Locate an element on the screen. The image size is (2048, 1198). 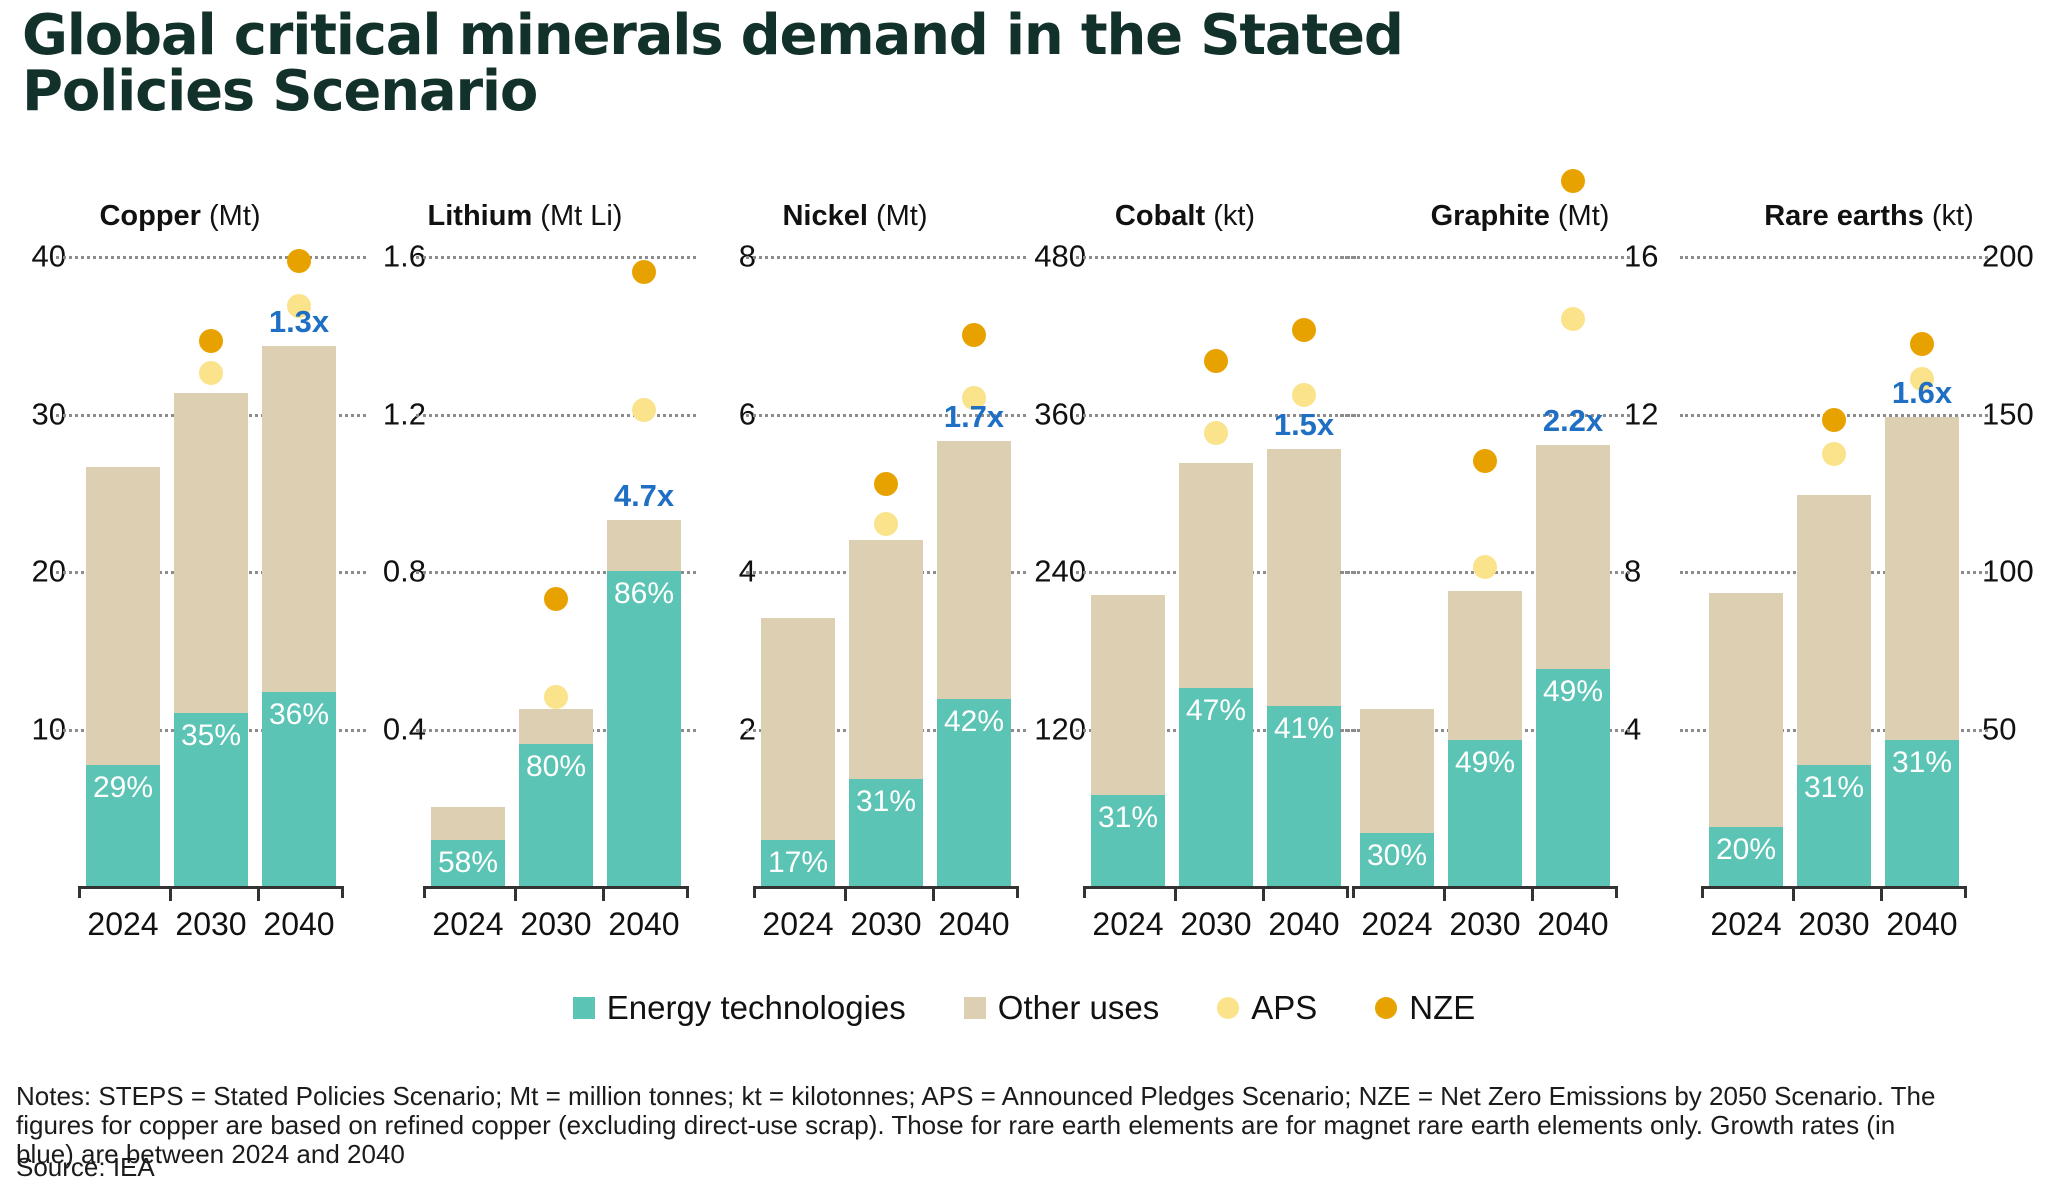
legend-label: NZE is located at coordinates (1442, 1007).